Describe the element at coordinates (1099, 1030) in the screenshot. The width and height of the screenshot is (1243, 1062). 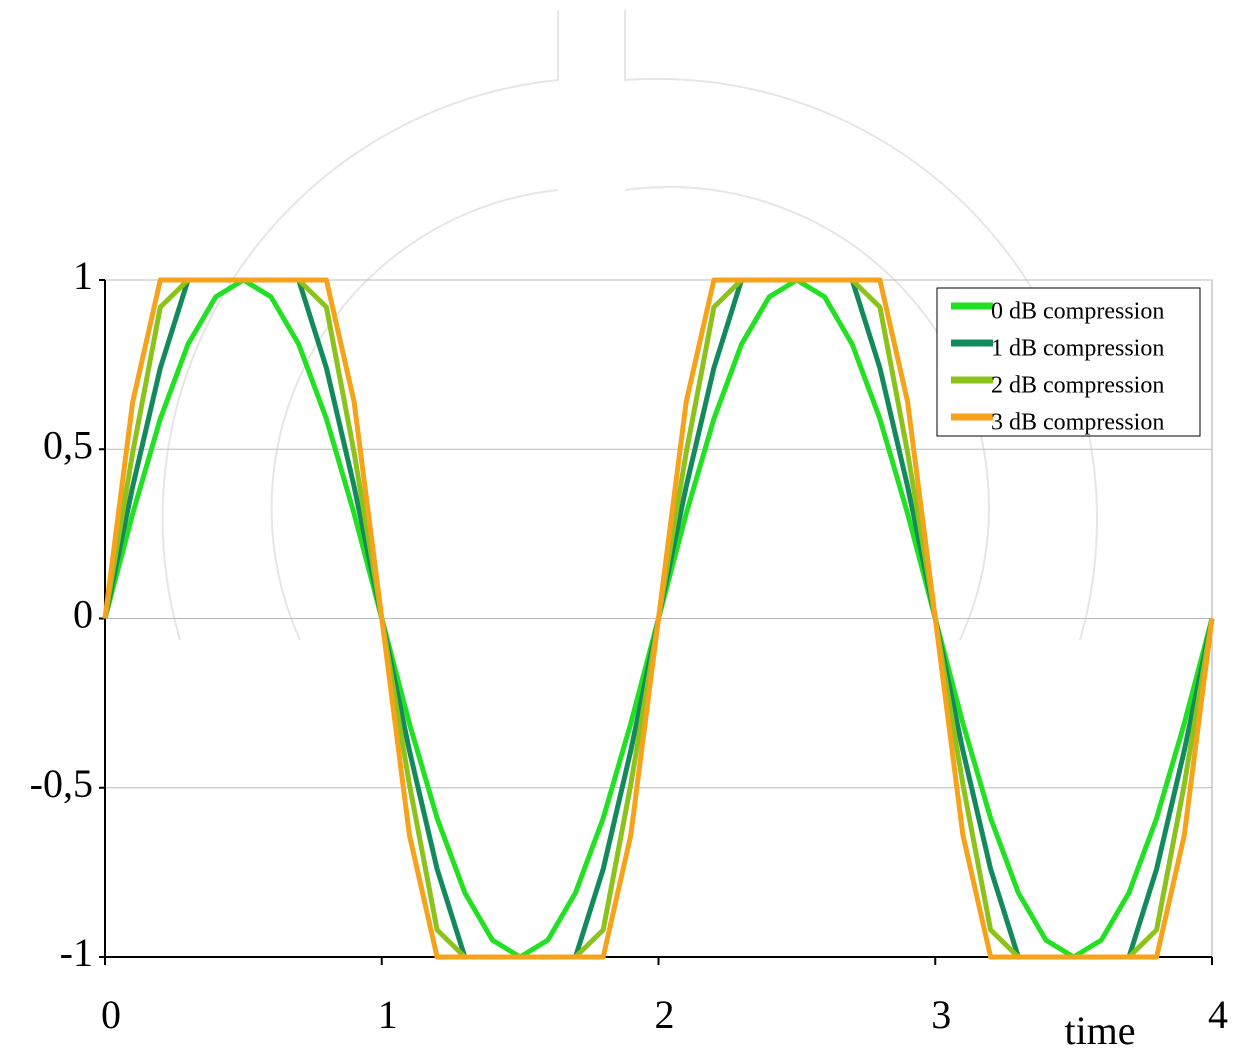
I see `x-axis-label: time` at that location.